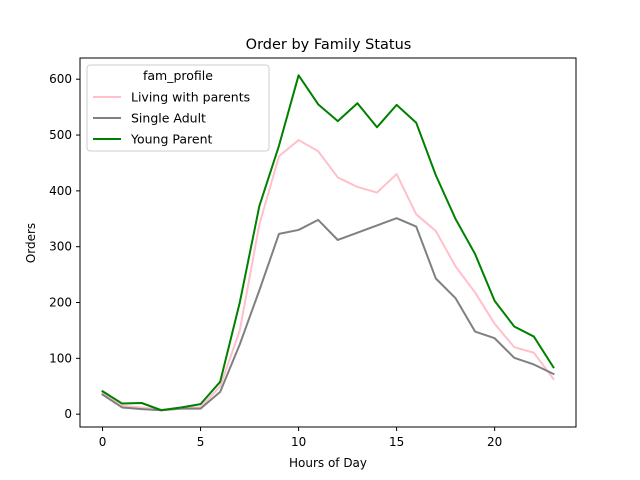  What do you see at coordinates (60, 79) in the screenshot?
I see `y-tick-label: 600` at bounding box center [60, 79].